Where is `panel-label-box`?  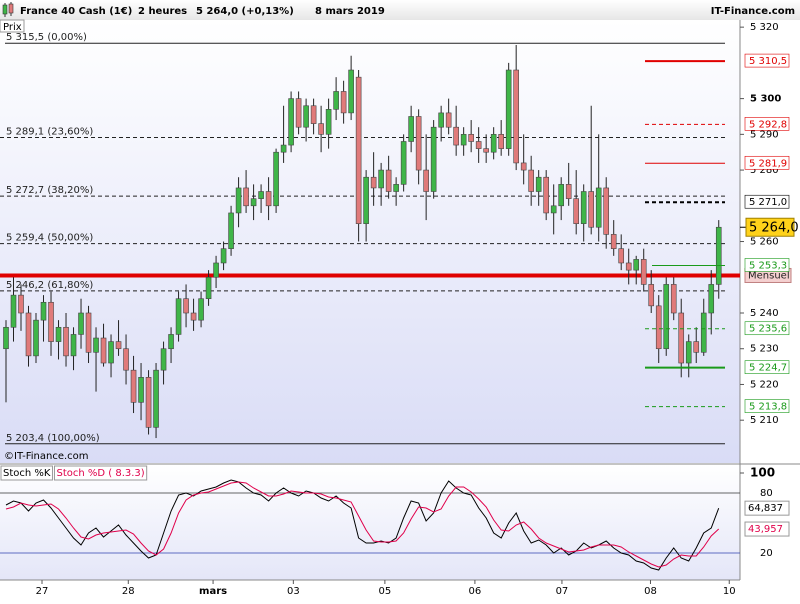 panel-label-box is located at coordinates (12, 26).